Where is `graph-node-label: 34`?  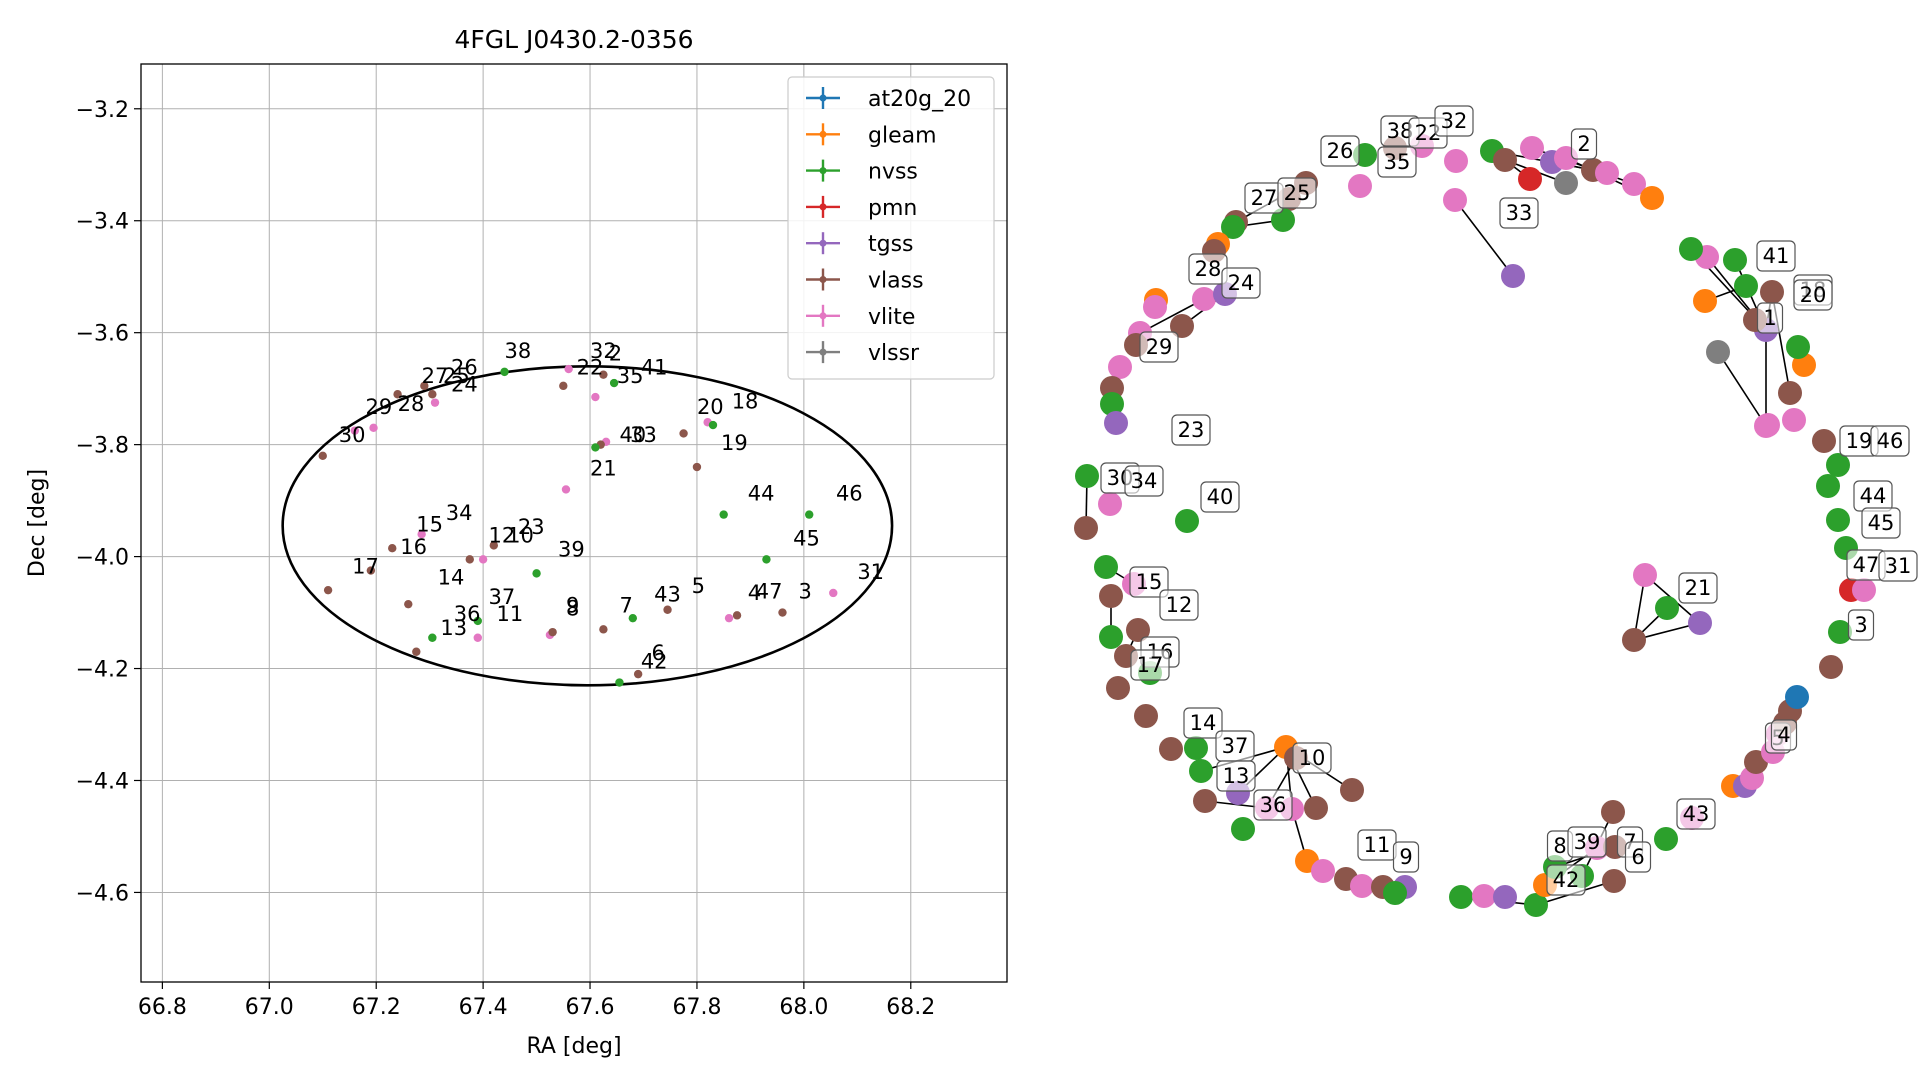 graph-node-label: 34 is located at coordinates (1144, 481).